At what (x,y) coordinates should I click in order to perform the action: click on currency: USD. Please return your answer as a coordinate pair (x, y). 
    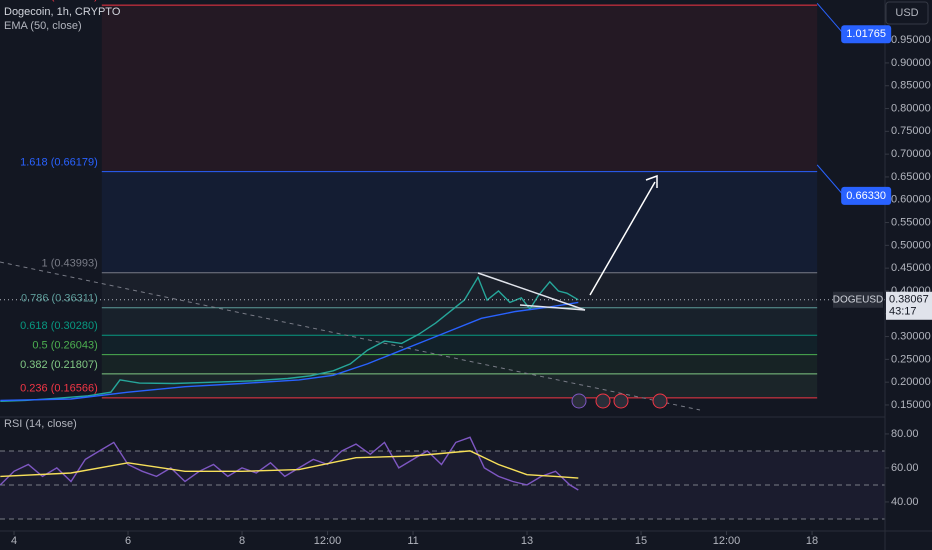
    Looking at the image, I should click on (906, 13).